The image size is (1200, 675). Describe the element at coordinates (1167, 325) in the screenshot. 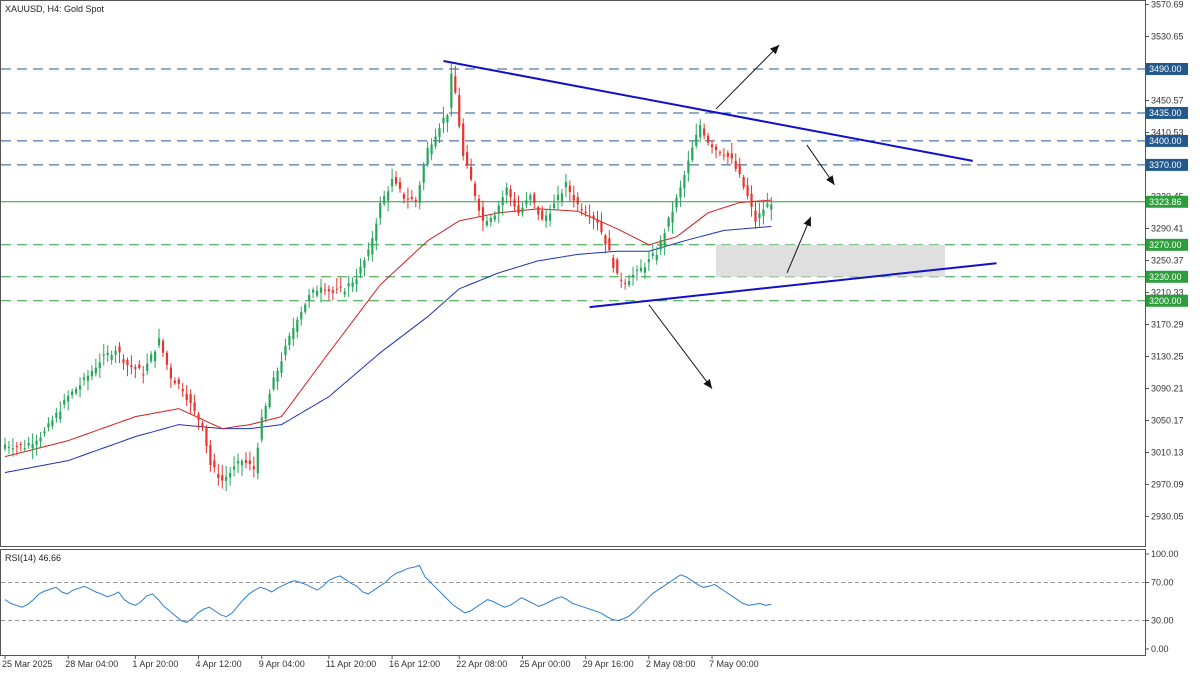

I see `price-tick-label: 3170.29` at that location.